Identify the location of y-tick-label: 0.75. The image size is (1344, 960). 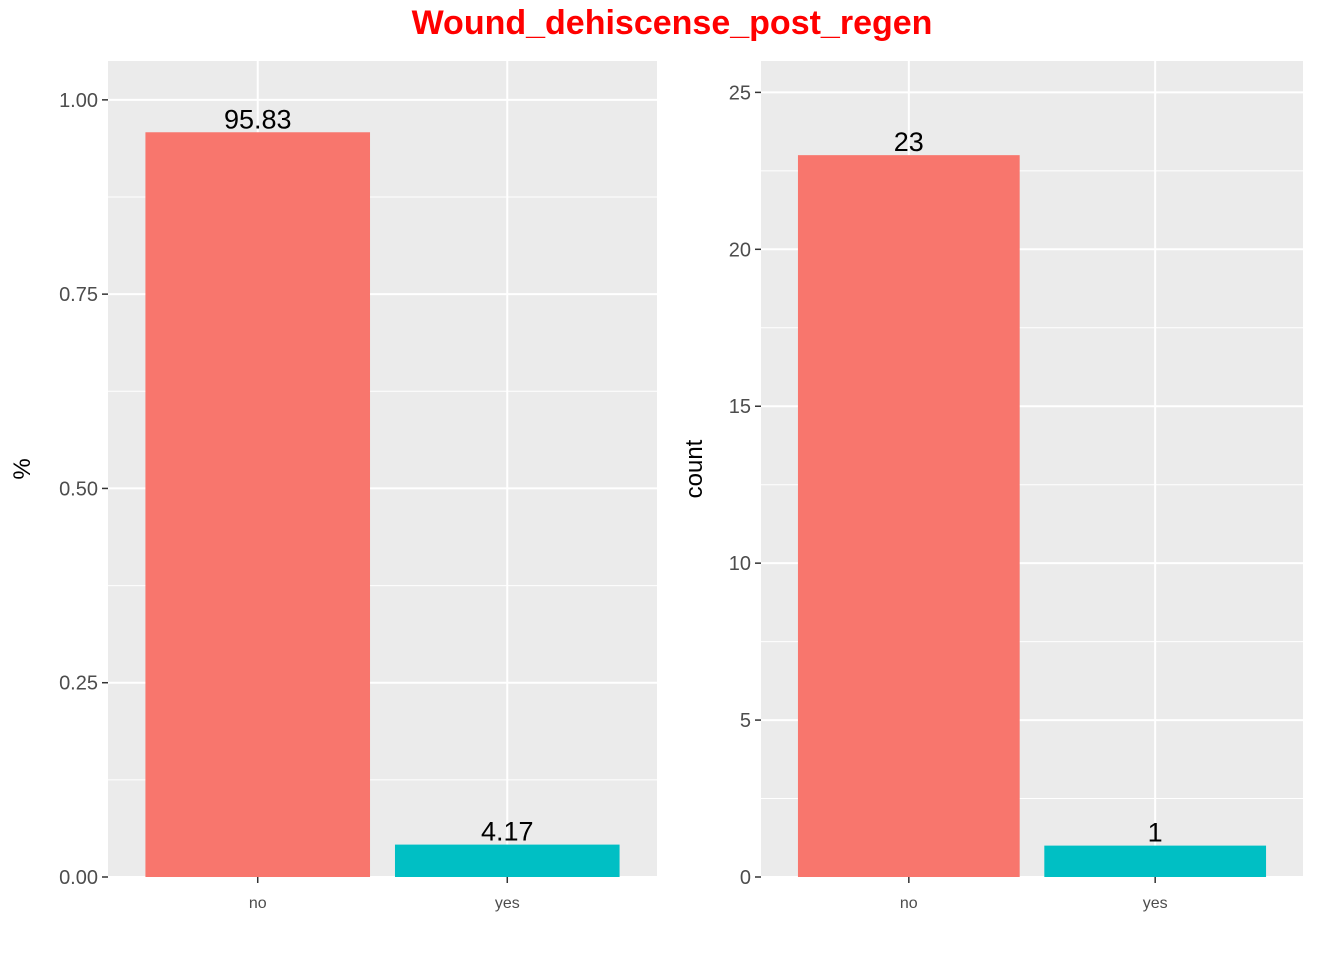
(78, 295).